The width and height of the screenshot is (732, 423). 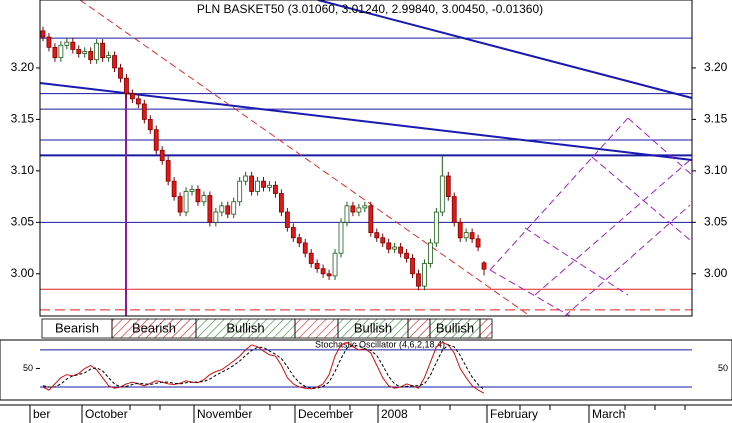 I want to click on x-tick-label: December, so click(x=325, y=414).